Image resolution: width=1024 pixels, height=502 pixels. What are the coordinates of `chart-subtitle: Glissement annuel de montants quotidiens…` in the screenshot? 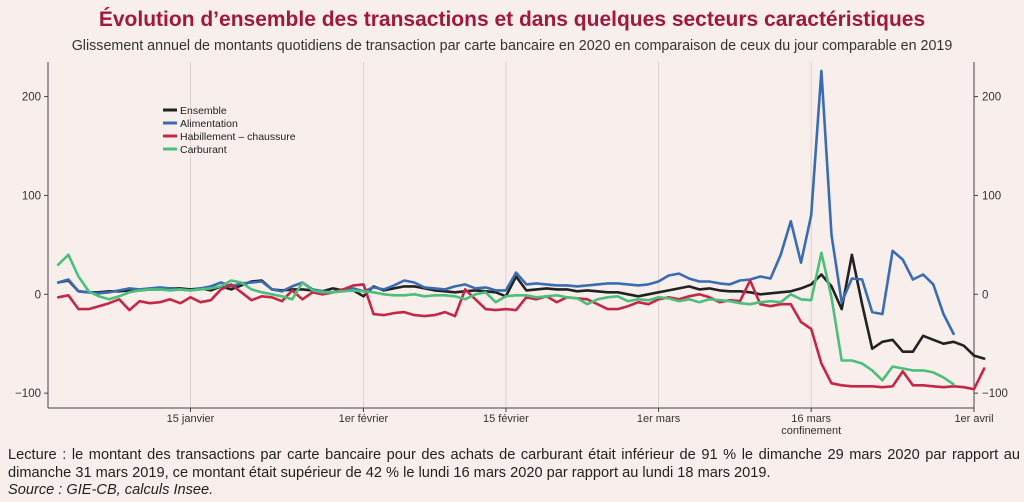 It's located at (512, 46).